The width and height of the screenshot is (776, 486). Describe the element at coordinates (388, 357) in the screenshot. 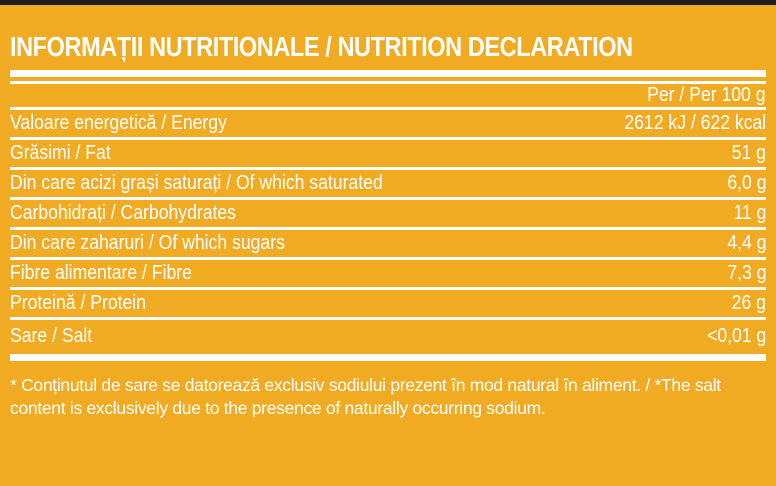

I see `table-bottom-divider` at that location.